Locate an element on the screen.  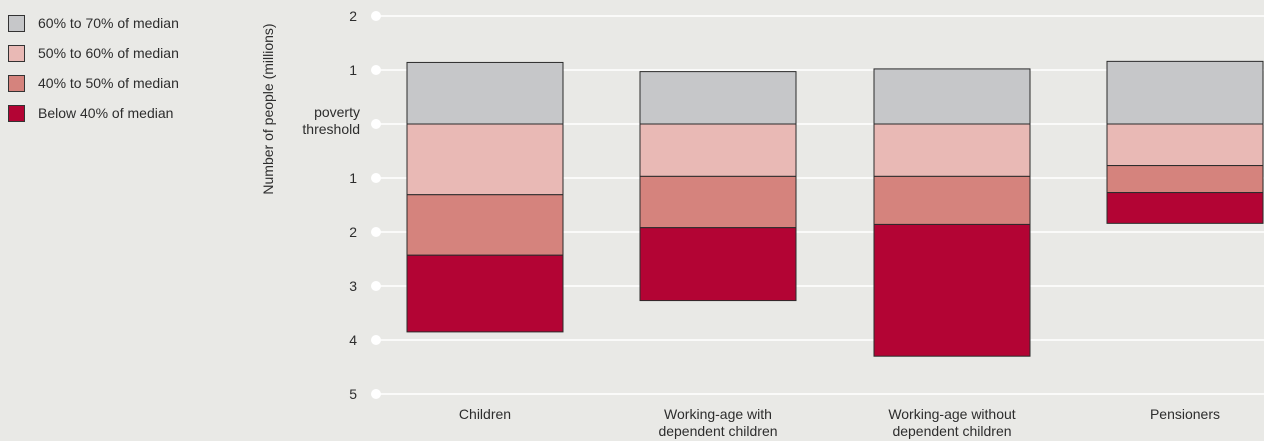
legend-label: Below 40% of median is located at coordinates (106, 113).